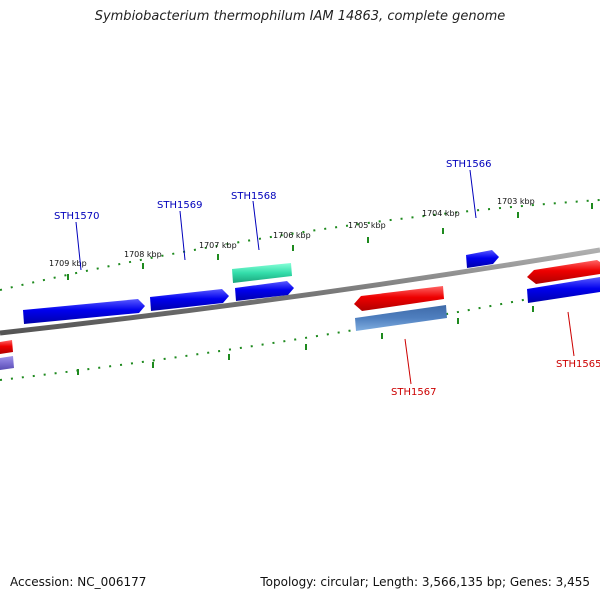  What do you see at coordinates (6, 347) in the screenshot?
I see `reverse-gene-left-edge` at bounding box center [6, 347].